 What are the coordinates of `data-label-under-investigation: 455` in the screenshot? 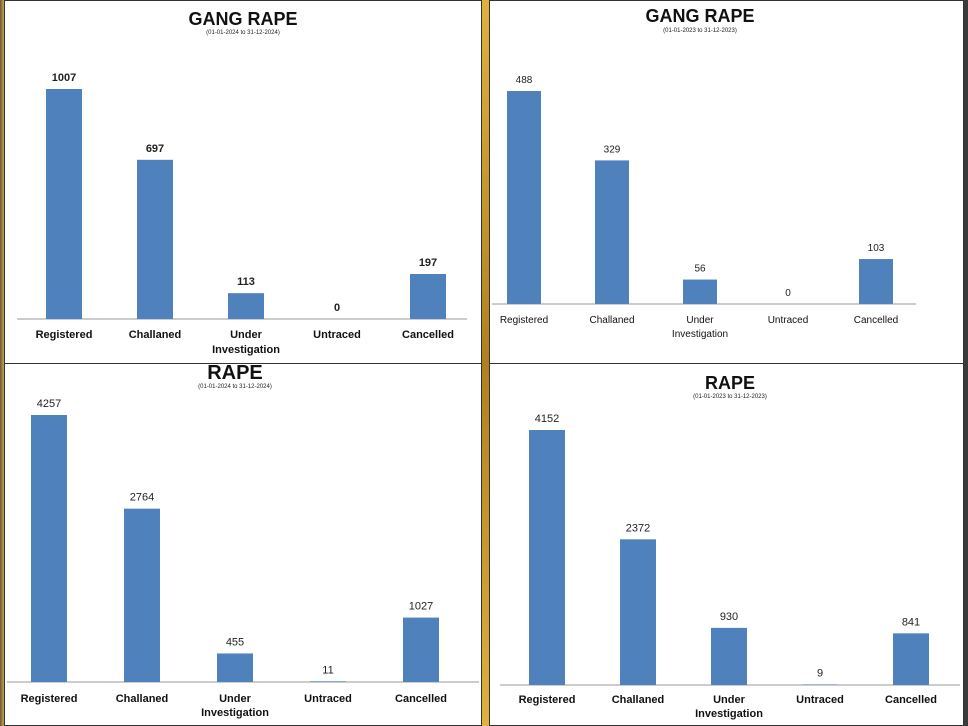 It's located at (235, 642).